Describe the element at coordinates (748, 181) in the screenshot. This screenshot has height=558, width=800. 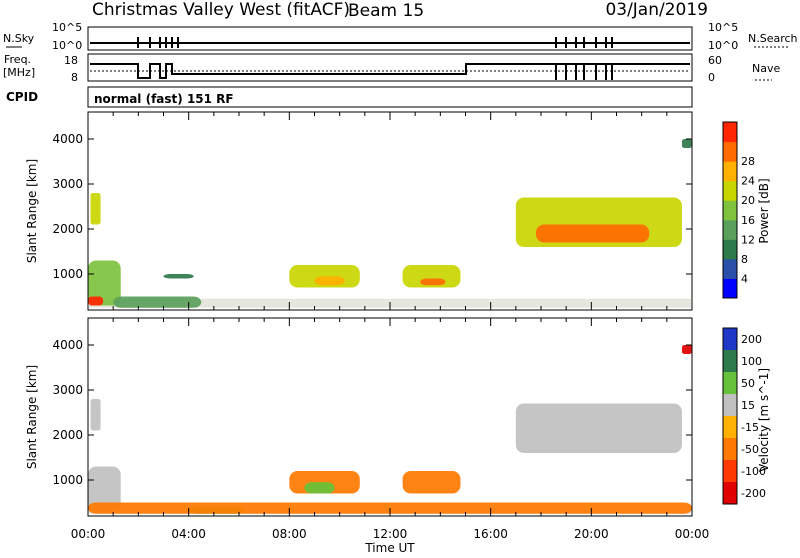
I see `colorbar-tick-label: 24` at that location.